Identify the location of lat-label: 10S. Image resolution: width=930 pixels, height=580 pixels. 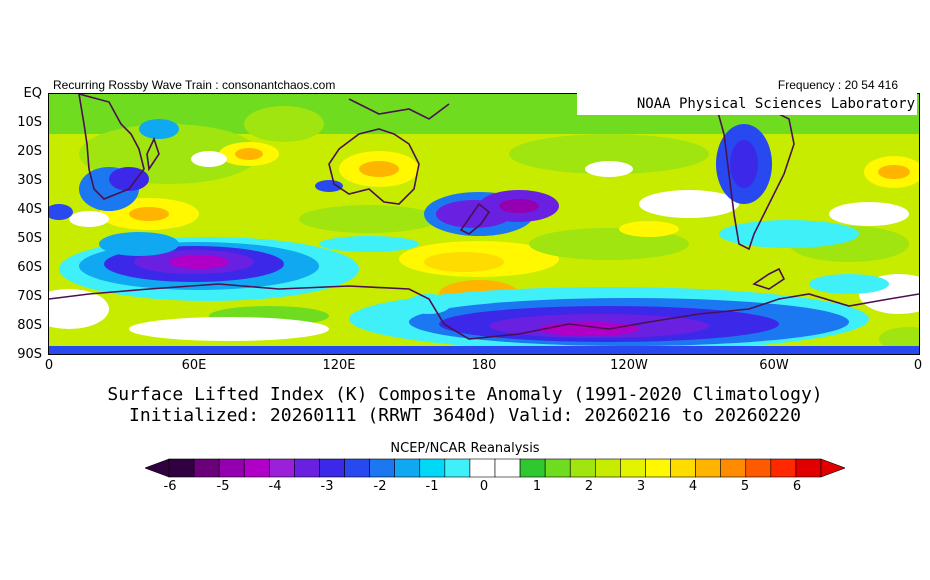
(29, 122).